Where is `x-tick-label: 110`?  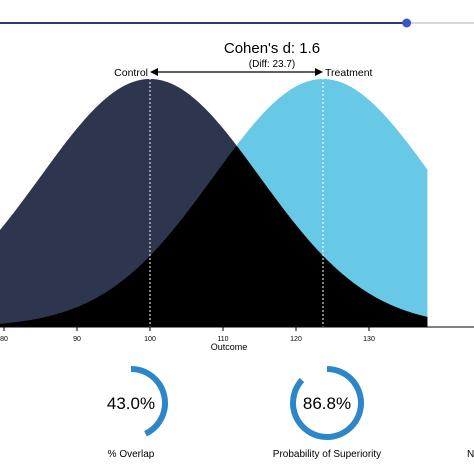
x-tick-label: 110 is located at coordinates (222, 339).